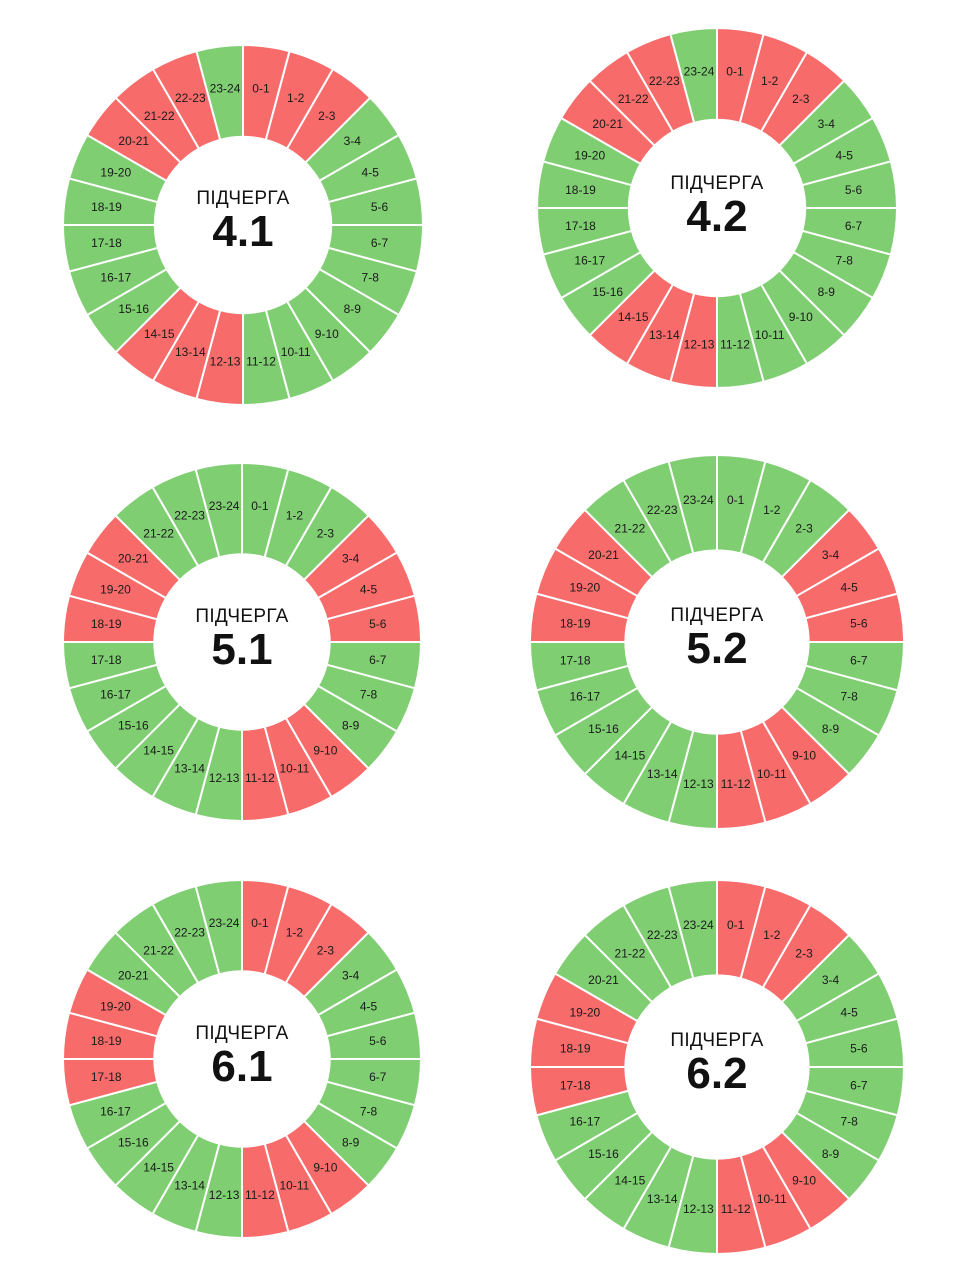 Image resolution: width=960 pixels, height=1280 pixels. I want to click on subqueue-number: 4.2, so click(717, 216).